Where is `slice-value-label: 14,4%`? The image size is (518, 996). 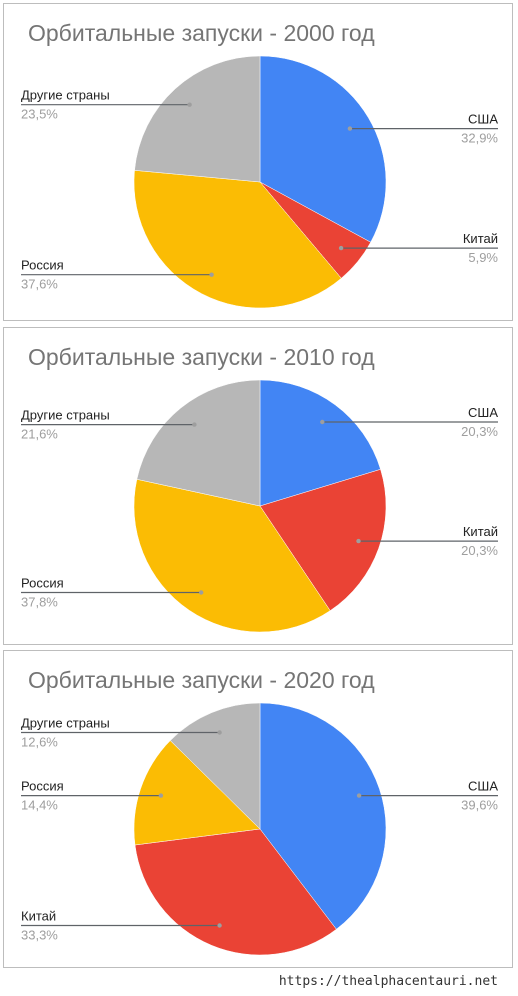 slice-value-label: 14,4% is located at coordinates (39, 805).